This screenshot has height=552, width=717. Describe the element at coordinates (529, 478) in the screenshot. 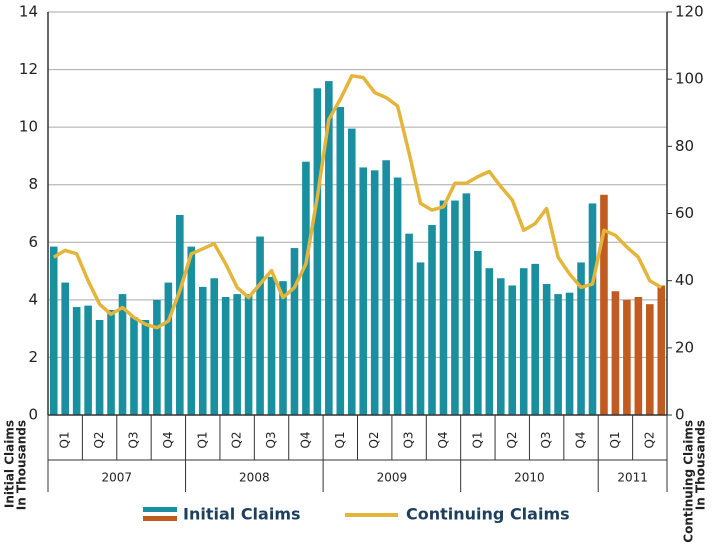

I see `year-label: 2010` at that location.